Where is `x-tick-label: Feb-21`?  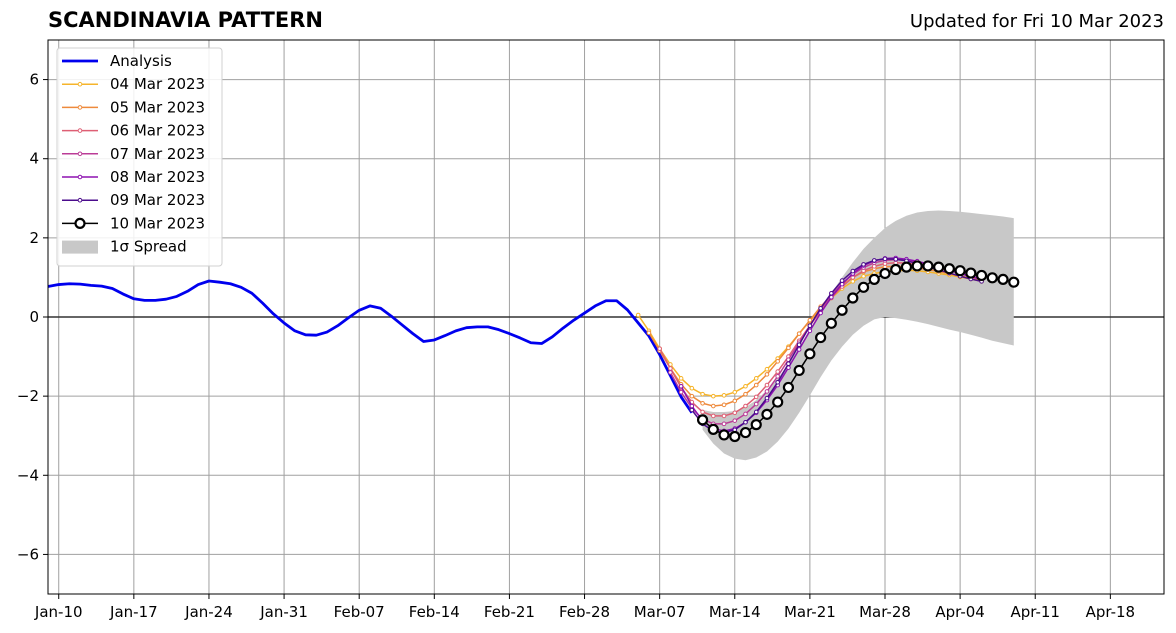
x-tick-label: Feb-21 is located at coordinates (509, 612).